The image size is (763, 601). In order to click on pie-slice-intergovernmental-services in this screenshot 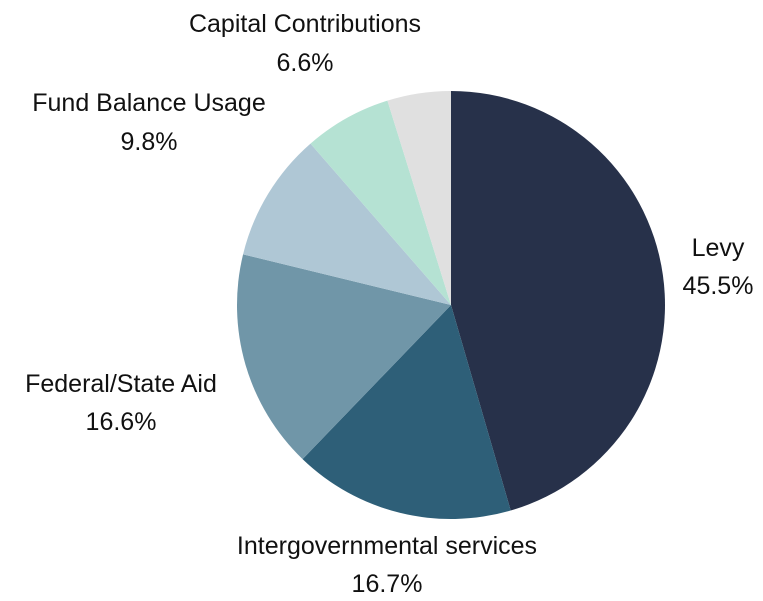, I will do `click(406, 412)`.